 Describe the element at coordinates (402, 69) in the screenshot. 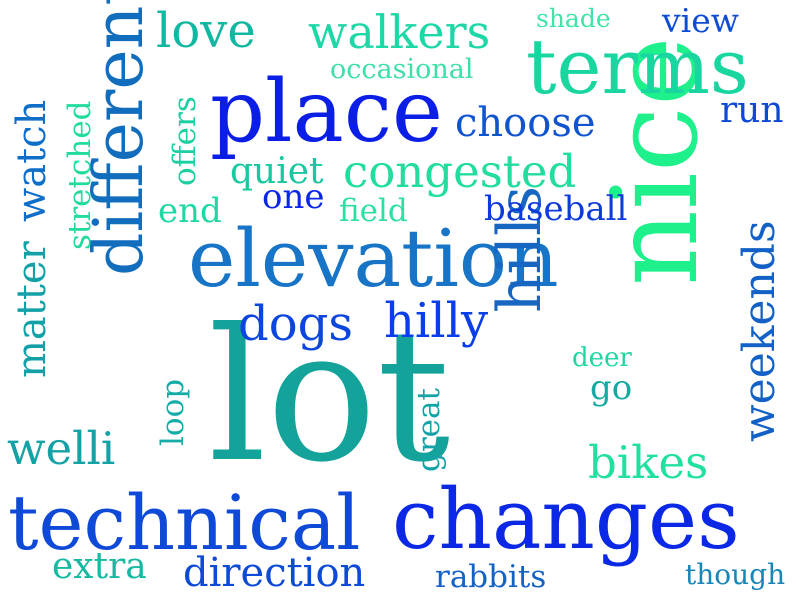

I see `word-occasional: occasional` at that location.